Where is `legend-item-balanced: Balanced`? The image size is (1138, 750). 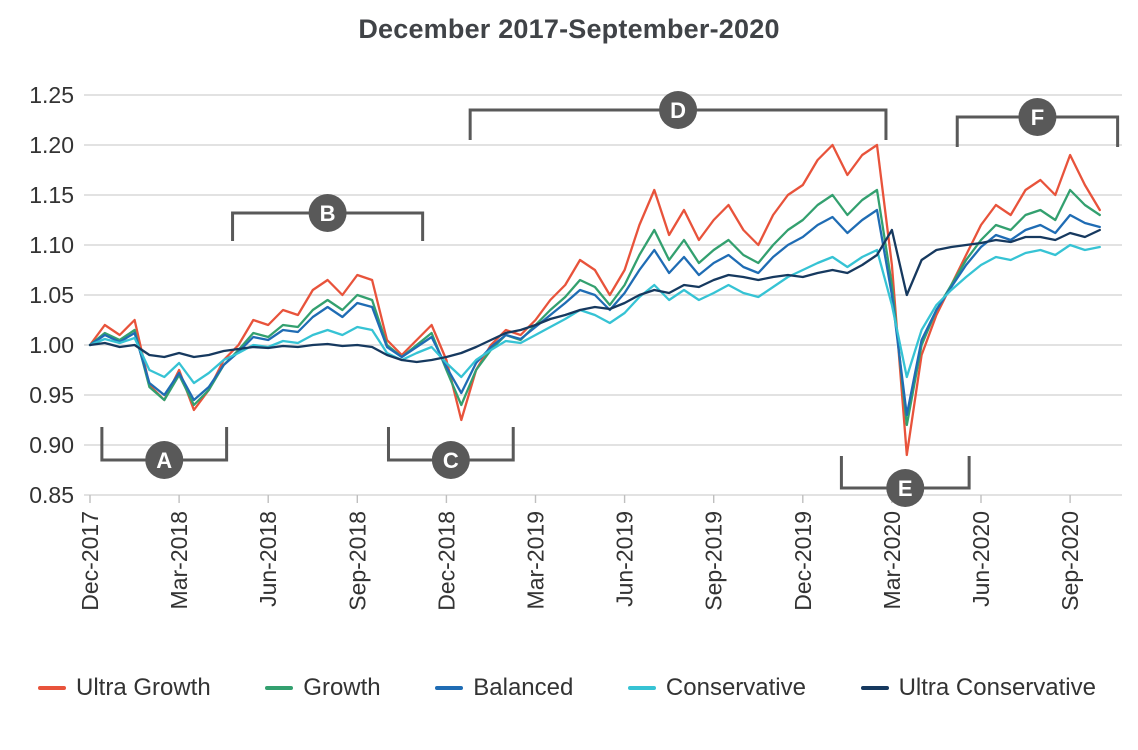 legend-item-balanced: Balanced is located at coordinates (504, 688).